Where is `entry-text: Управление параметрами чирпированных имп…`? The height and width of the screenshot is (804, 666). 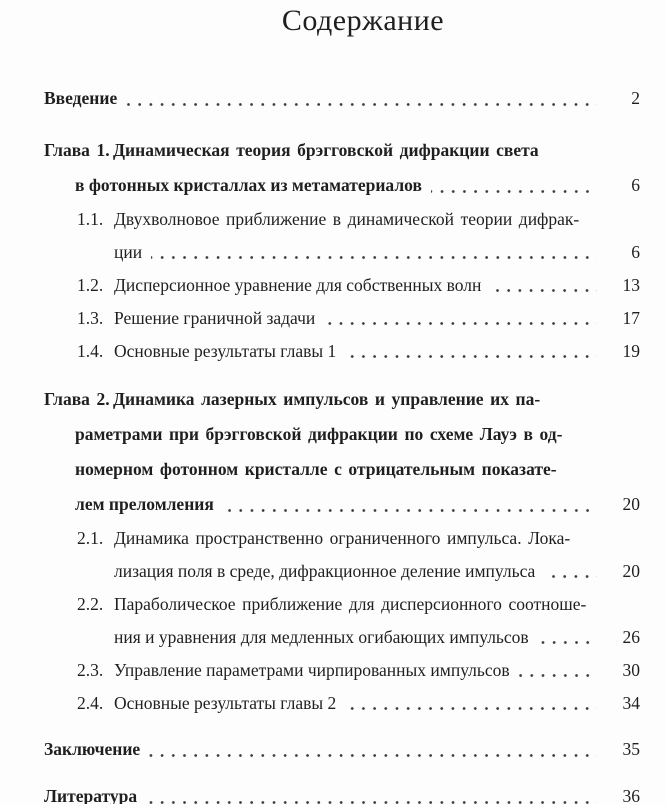
entry-text: Управление параметрами чирпированных имп… is located at coordinates (312, 670).